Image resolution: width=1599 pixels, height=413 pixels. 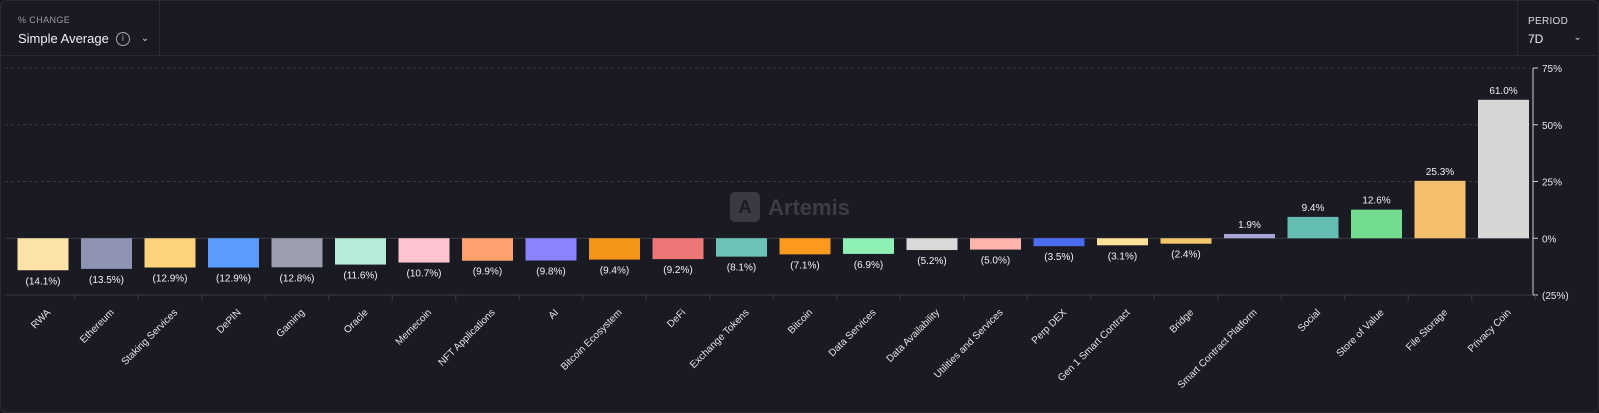 I want to click on data-label: (9.9%), so click(x=487, y=272).